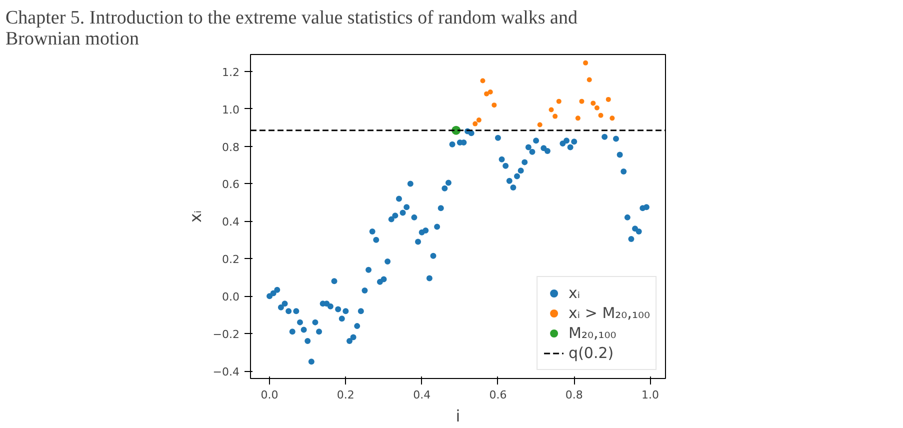 The image size is (903, 428). I want to click on x-tick-label: 0.2, so click(345, 395).